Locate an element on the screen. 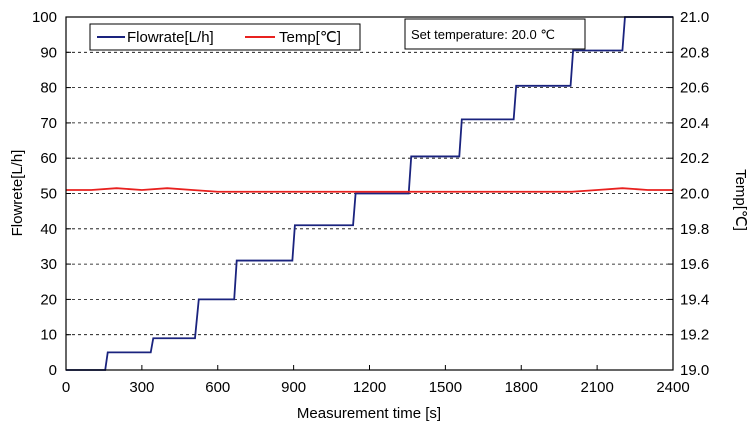 The height and width of the screenshot is (429, 750). legend-label-flowrate: Flowrate[L/h] is located at coordinates (170, 37).